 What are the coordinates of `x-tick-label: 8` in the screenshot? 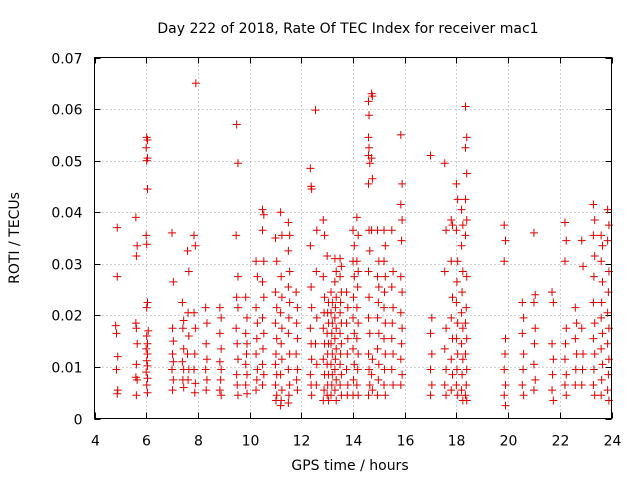 It's located at (198, 442).